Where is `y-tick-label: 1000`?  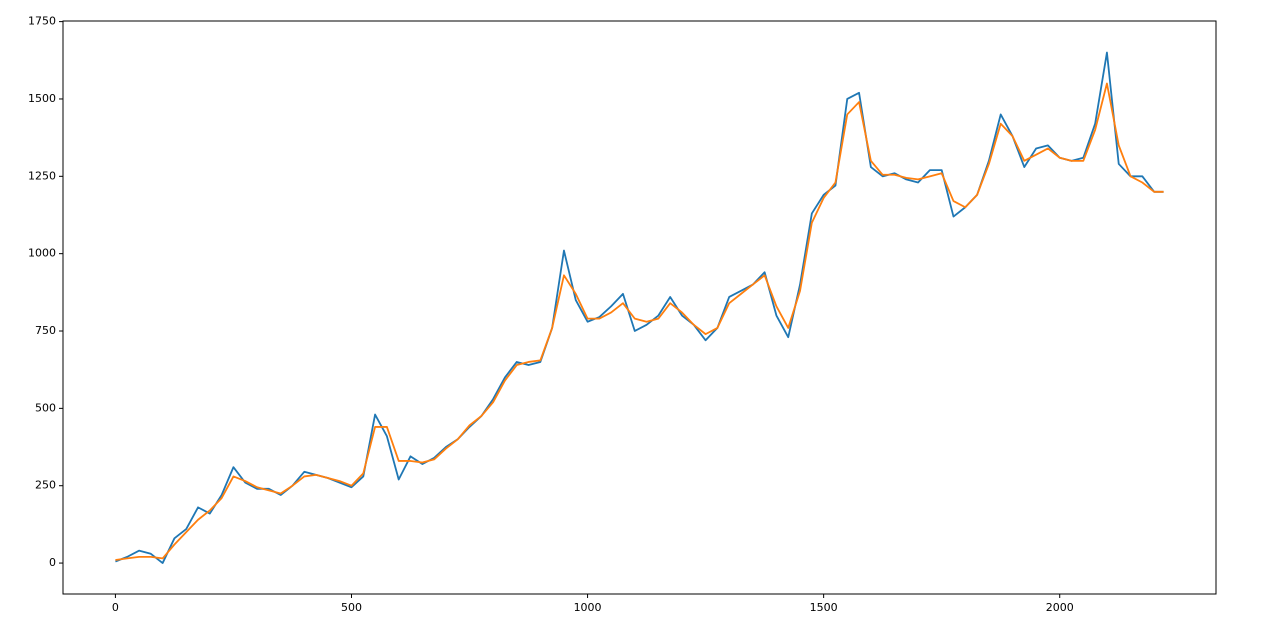
y-tick-label: 1000 is located at coordinates (42, 253).